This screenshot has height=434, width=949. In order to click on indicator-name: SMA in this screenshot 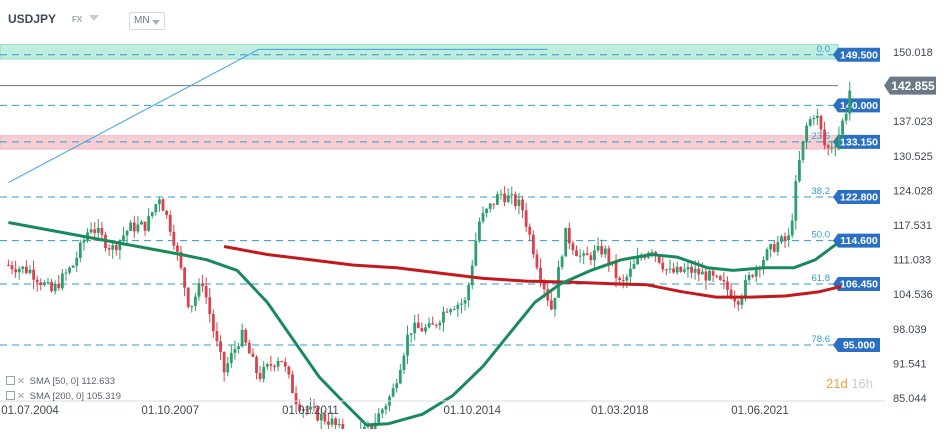, I will do `click(39, 396)`.